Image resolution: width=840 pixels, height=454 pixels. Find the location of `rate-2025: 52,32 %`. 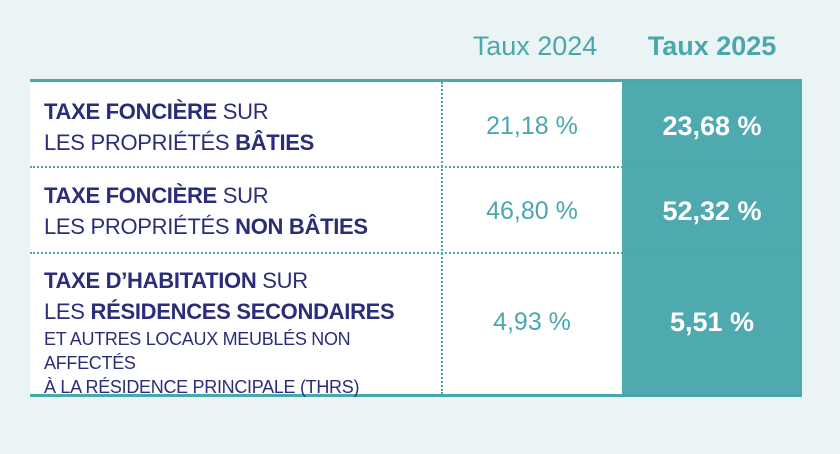

rate-2025: 52,32 % is located at coordinates (712, 211).